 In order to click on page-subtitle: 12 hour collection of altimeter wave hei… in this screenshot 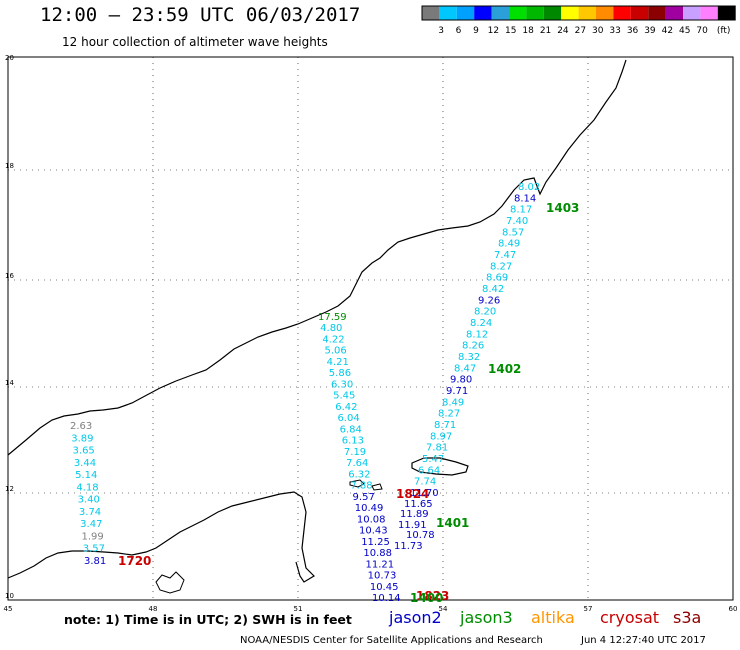, I will do `click(195, 42)`.